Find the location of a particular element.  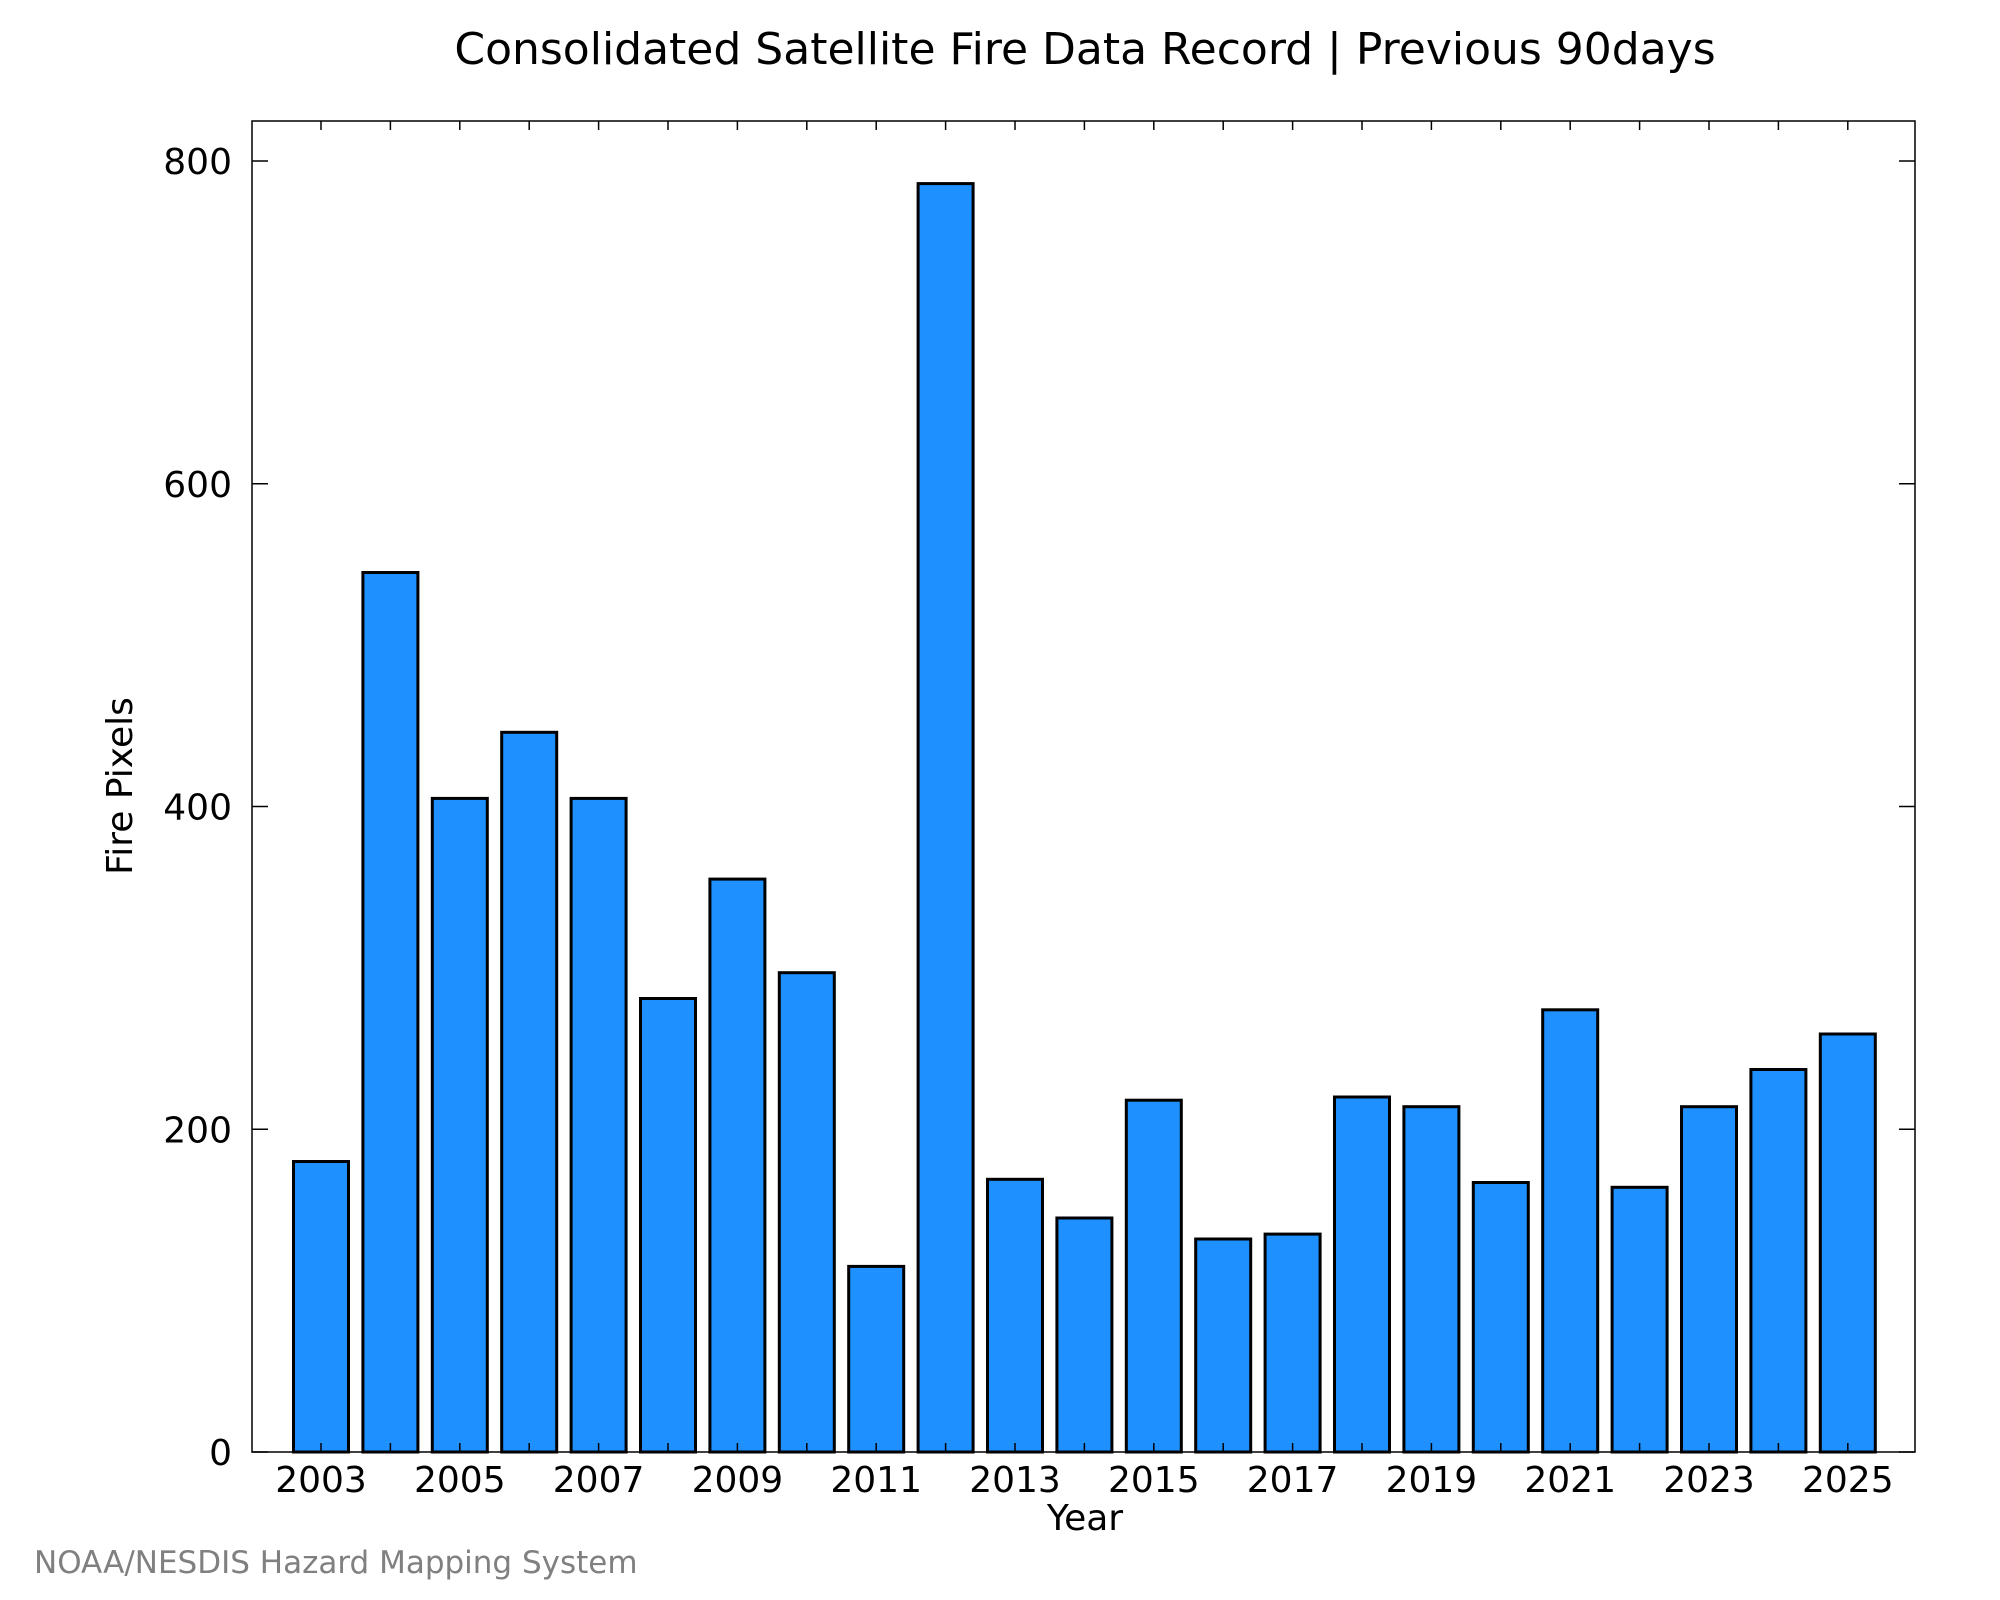

bar-2020 is located at coordinates (1500, 1317).